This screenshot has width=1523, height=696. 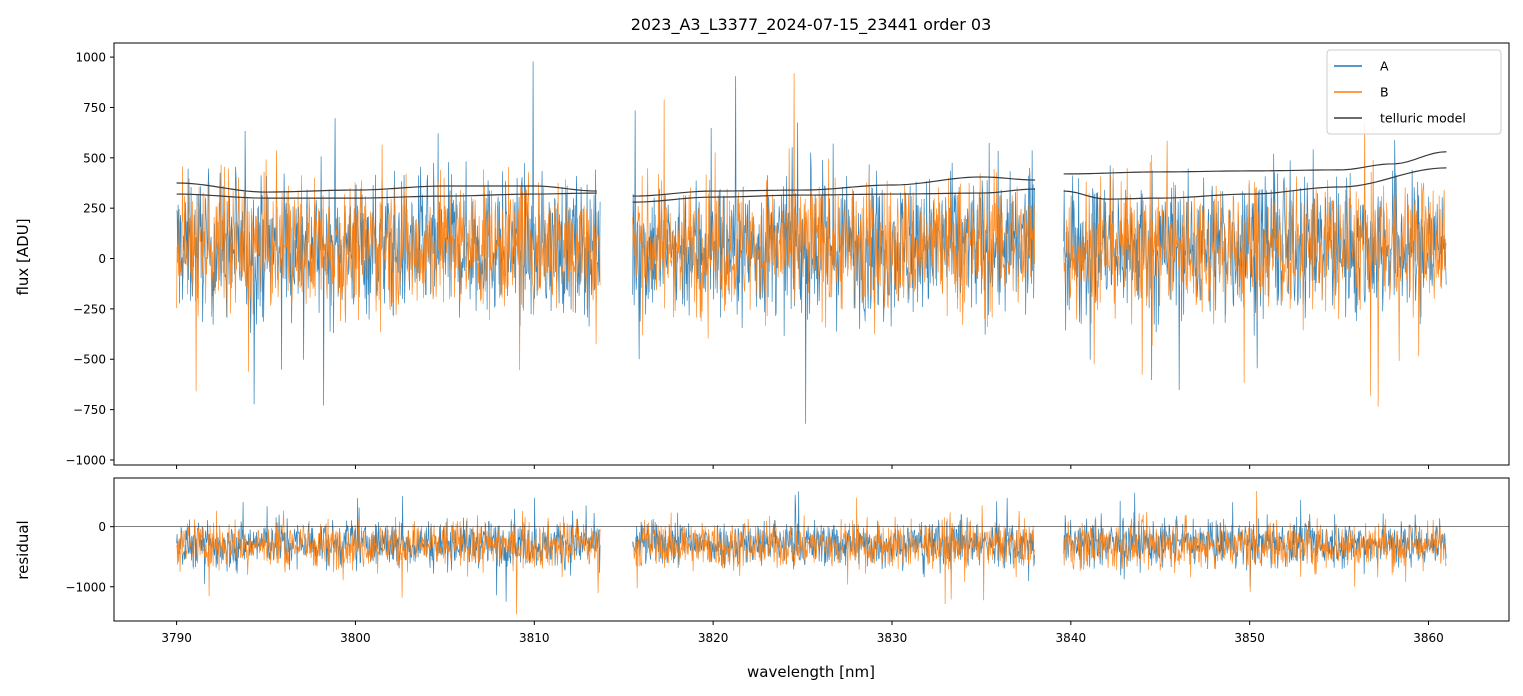 What do you see at coordinates (23, 256) in the screenshot?
I see `top-y-axis-label: flux [ADU]` at bounding box center [23, 256].